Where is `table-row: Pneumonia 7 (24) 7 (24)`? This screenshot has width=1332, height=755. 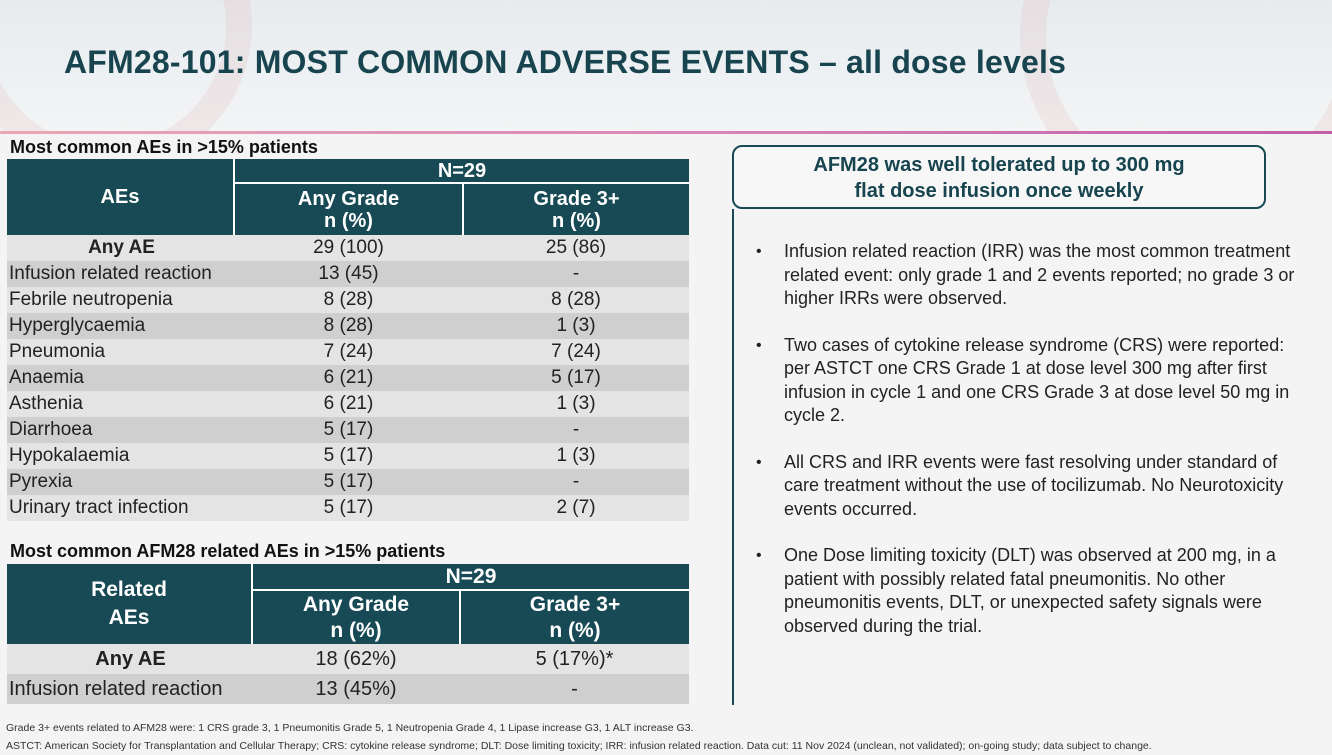
table-row: Pneumonia 7 (24) 7 (24) is located at coordinates (348, 352).